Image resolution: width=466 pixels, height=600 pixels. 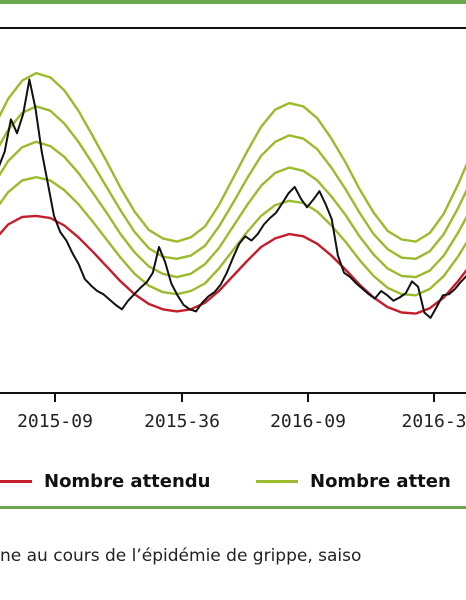 I want to click on chart-legend: Nombre attendu Nombre atten, so click(x=233, y=481).